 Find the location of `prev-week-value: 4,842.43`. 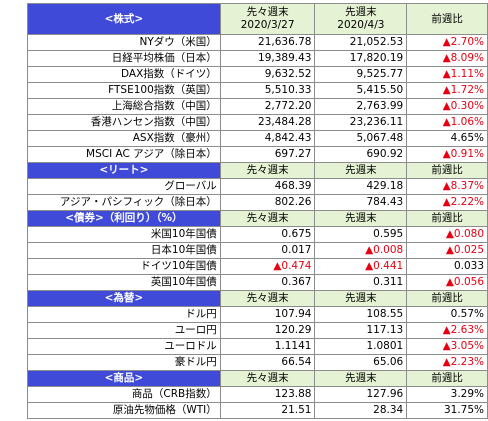

prev-week-value: 4,842.43 is located at coordinates (267, 138).